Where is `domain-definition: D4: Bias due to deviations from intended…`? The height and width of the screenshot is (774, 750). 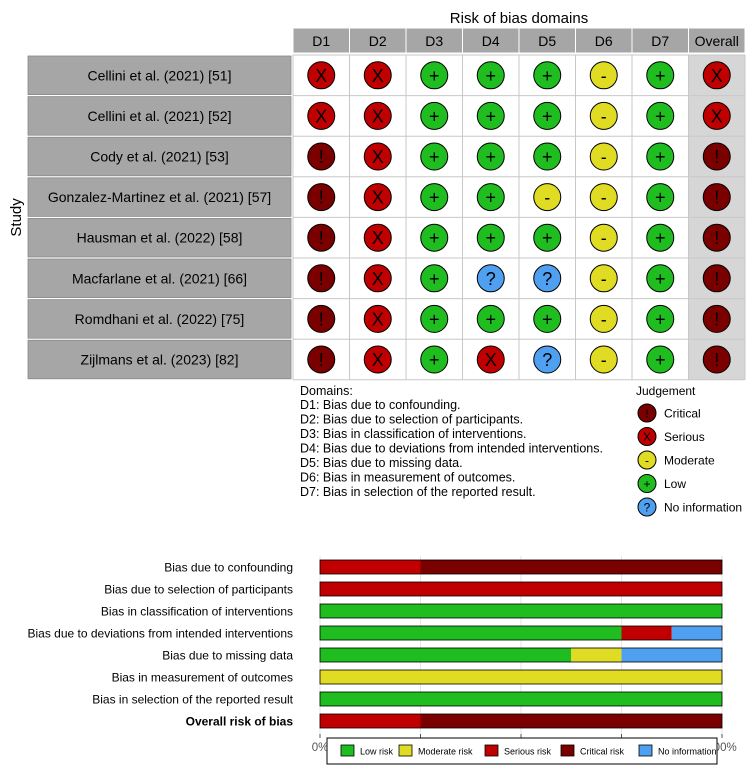
domain-definition: D4: Bias due to deviations from intended… is located at coordinates (451, 449).